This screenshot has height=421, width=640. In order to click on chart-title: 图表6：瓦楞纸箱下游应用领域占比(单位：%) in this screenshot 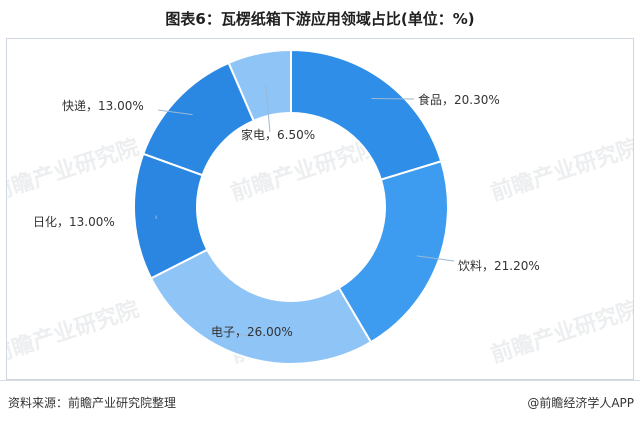, I will do `click(320, 19)`.